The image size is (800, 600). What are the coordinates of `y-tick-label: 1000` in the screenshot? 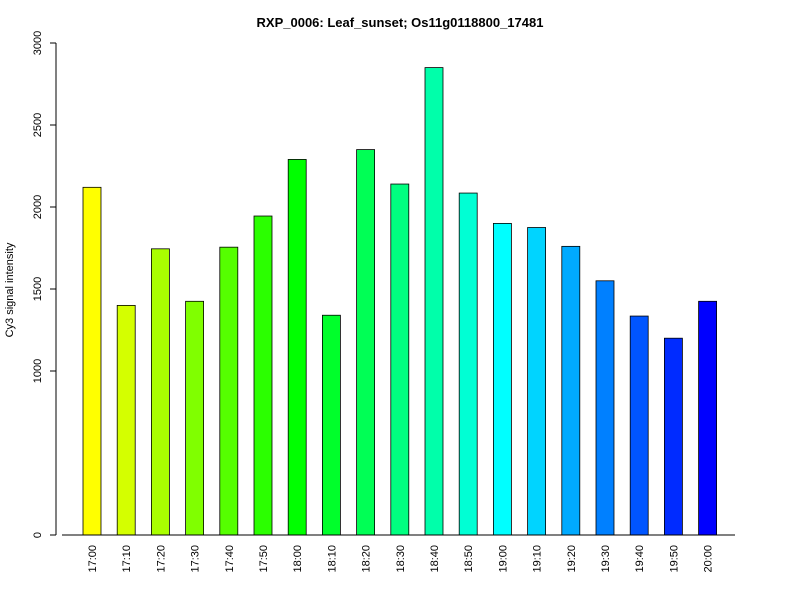 It's located at (38, 371).